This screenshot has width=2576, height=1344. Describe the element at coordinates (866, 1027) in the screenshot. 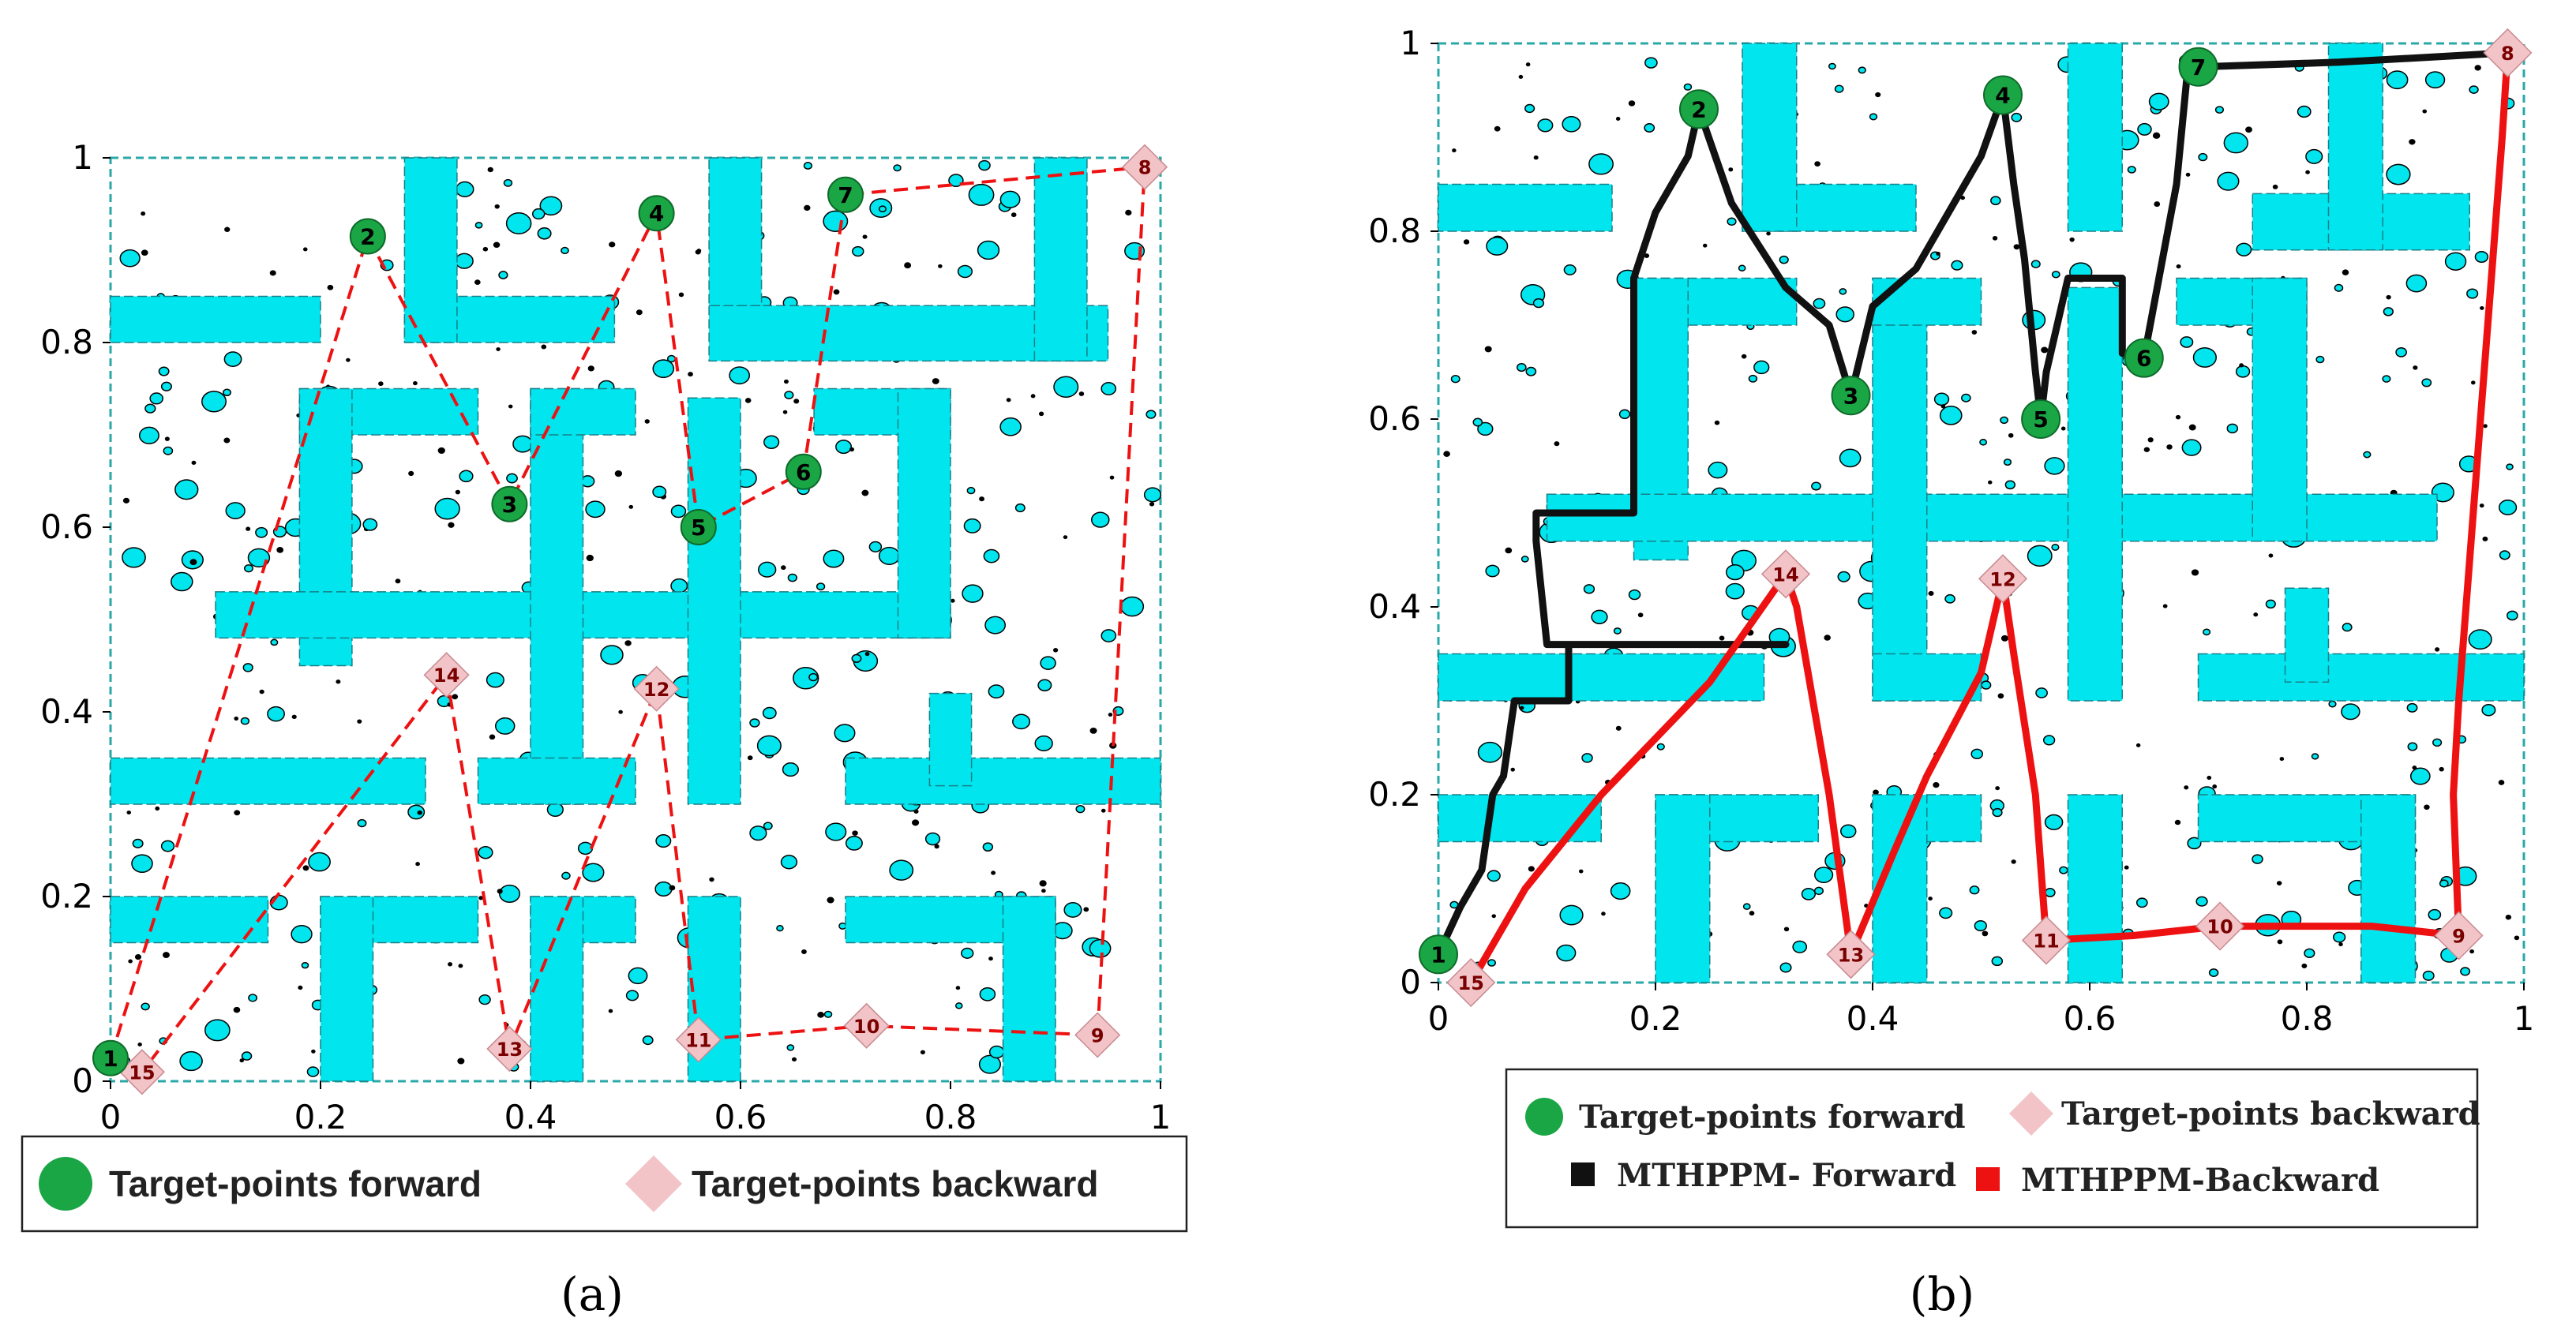

I see `backward-point-label: 10` at that location.